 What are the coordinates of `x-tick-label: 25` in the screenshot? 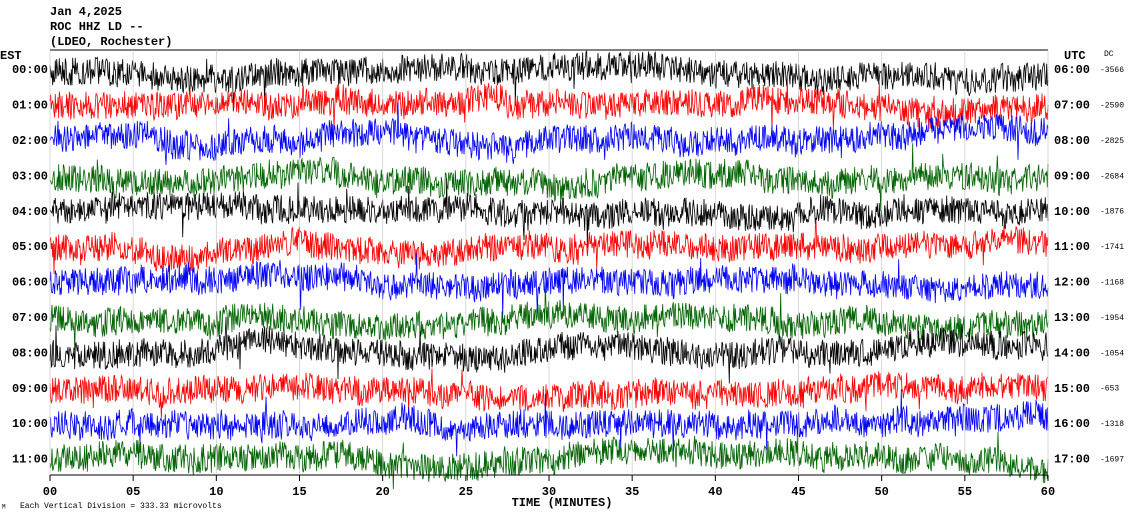 It's located at (466, 492).